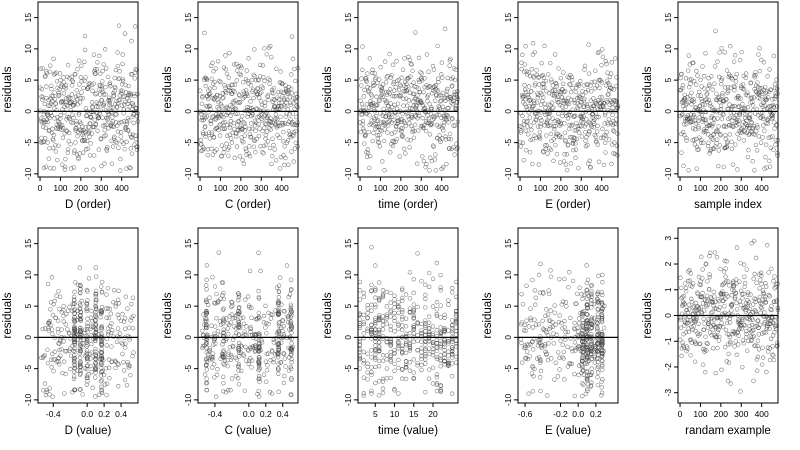 The image size is (800, 450). Describe the element at coordinates (560, 414) in the screenshot. I see `x-tick-label: -0.2` at that location.